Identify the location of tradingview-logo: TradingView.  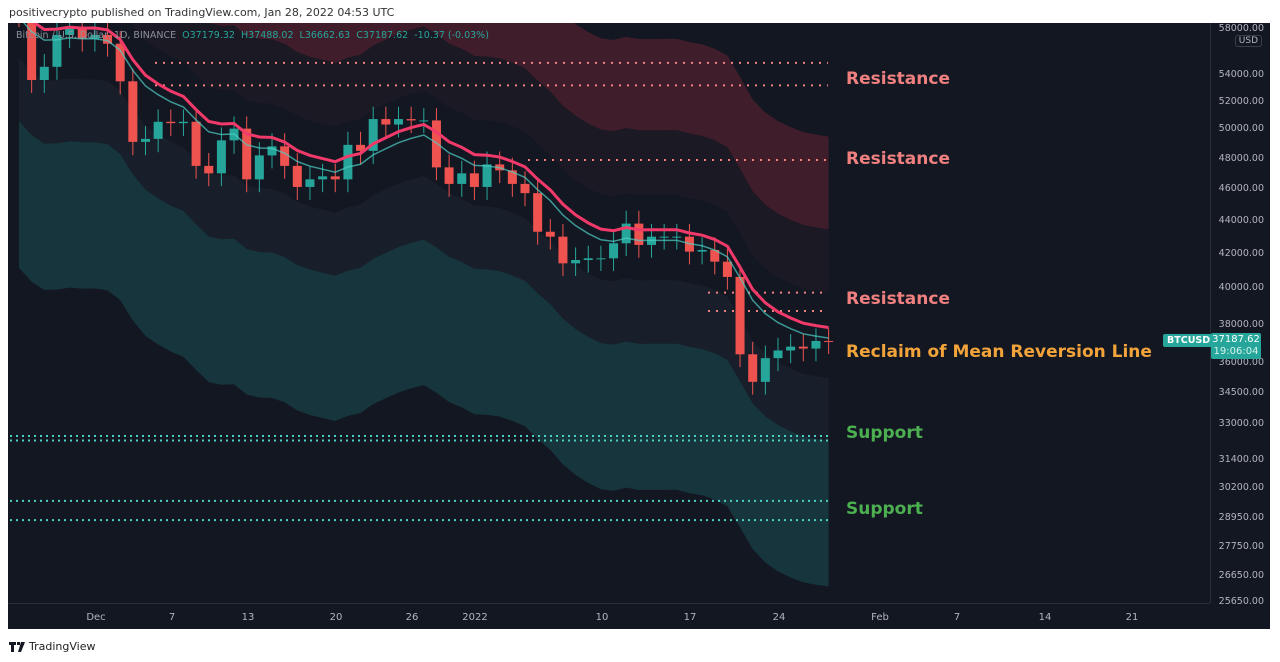
(52, 646).